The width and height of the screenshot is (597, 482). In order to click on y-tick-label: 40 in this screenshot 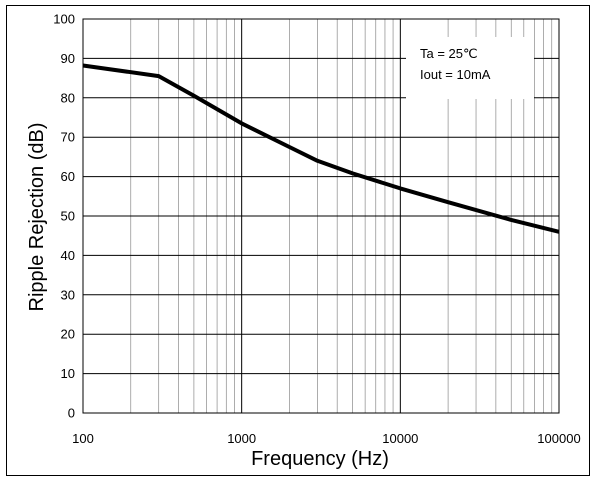, I will do `click(68, 255)`.